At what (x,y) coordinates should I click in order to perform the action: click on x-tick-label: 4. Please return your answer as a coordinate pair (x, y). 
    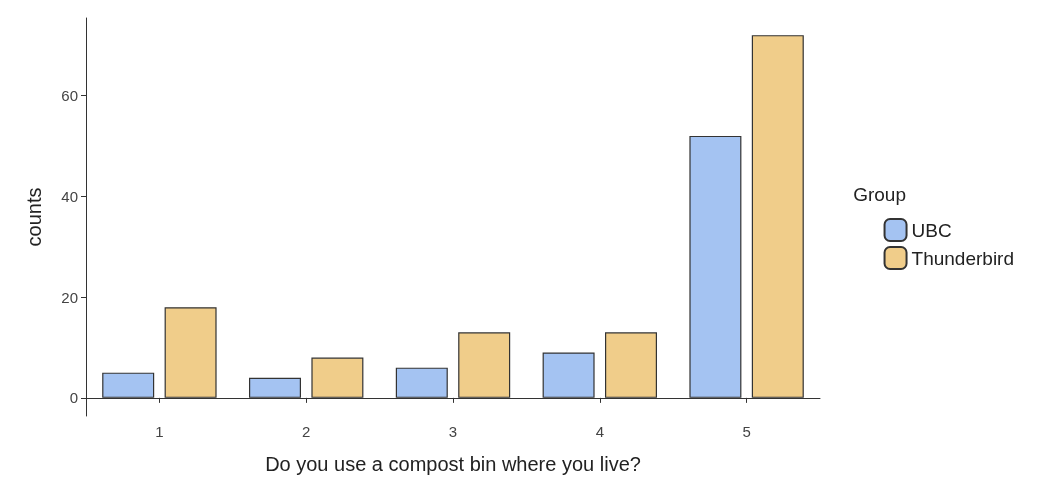
    Looking at the image, I should click on (599, 431).